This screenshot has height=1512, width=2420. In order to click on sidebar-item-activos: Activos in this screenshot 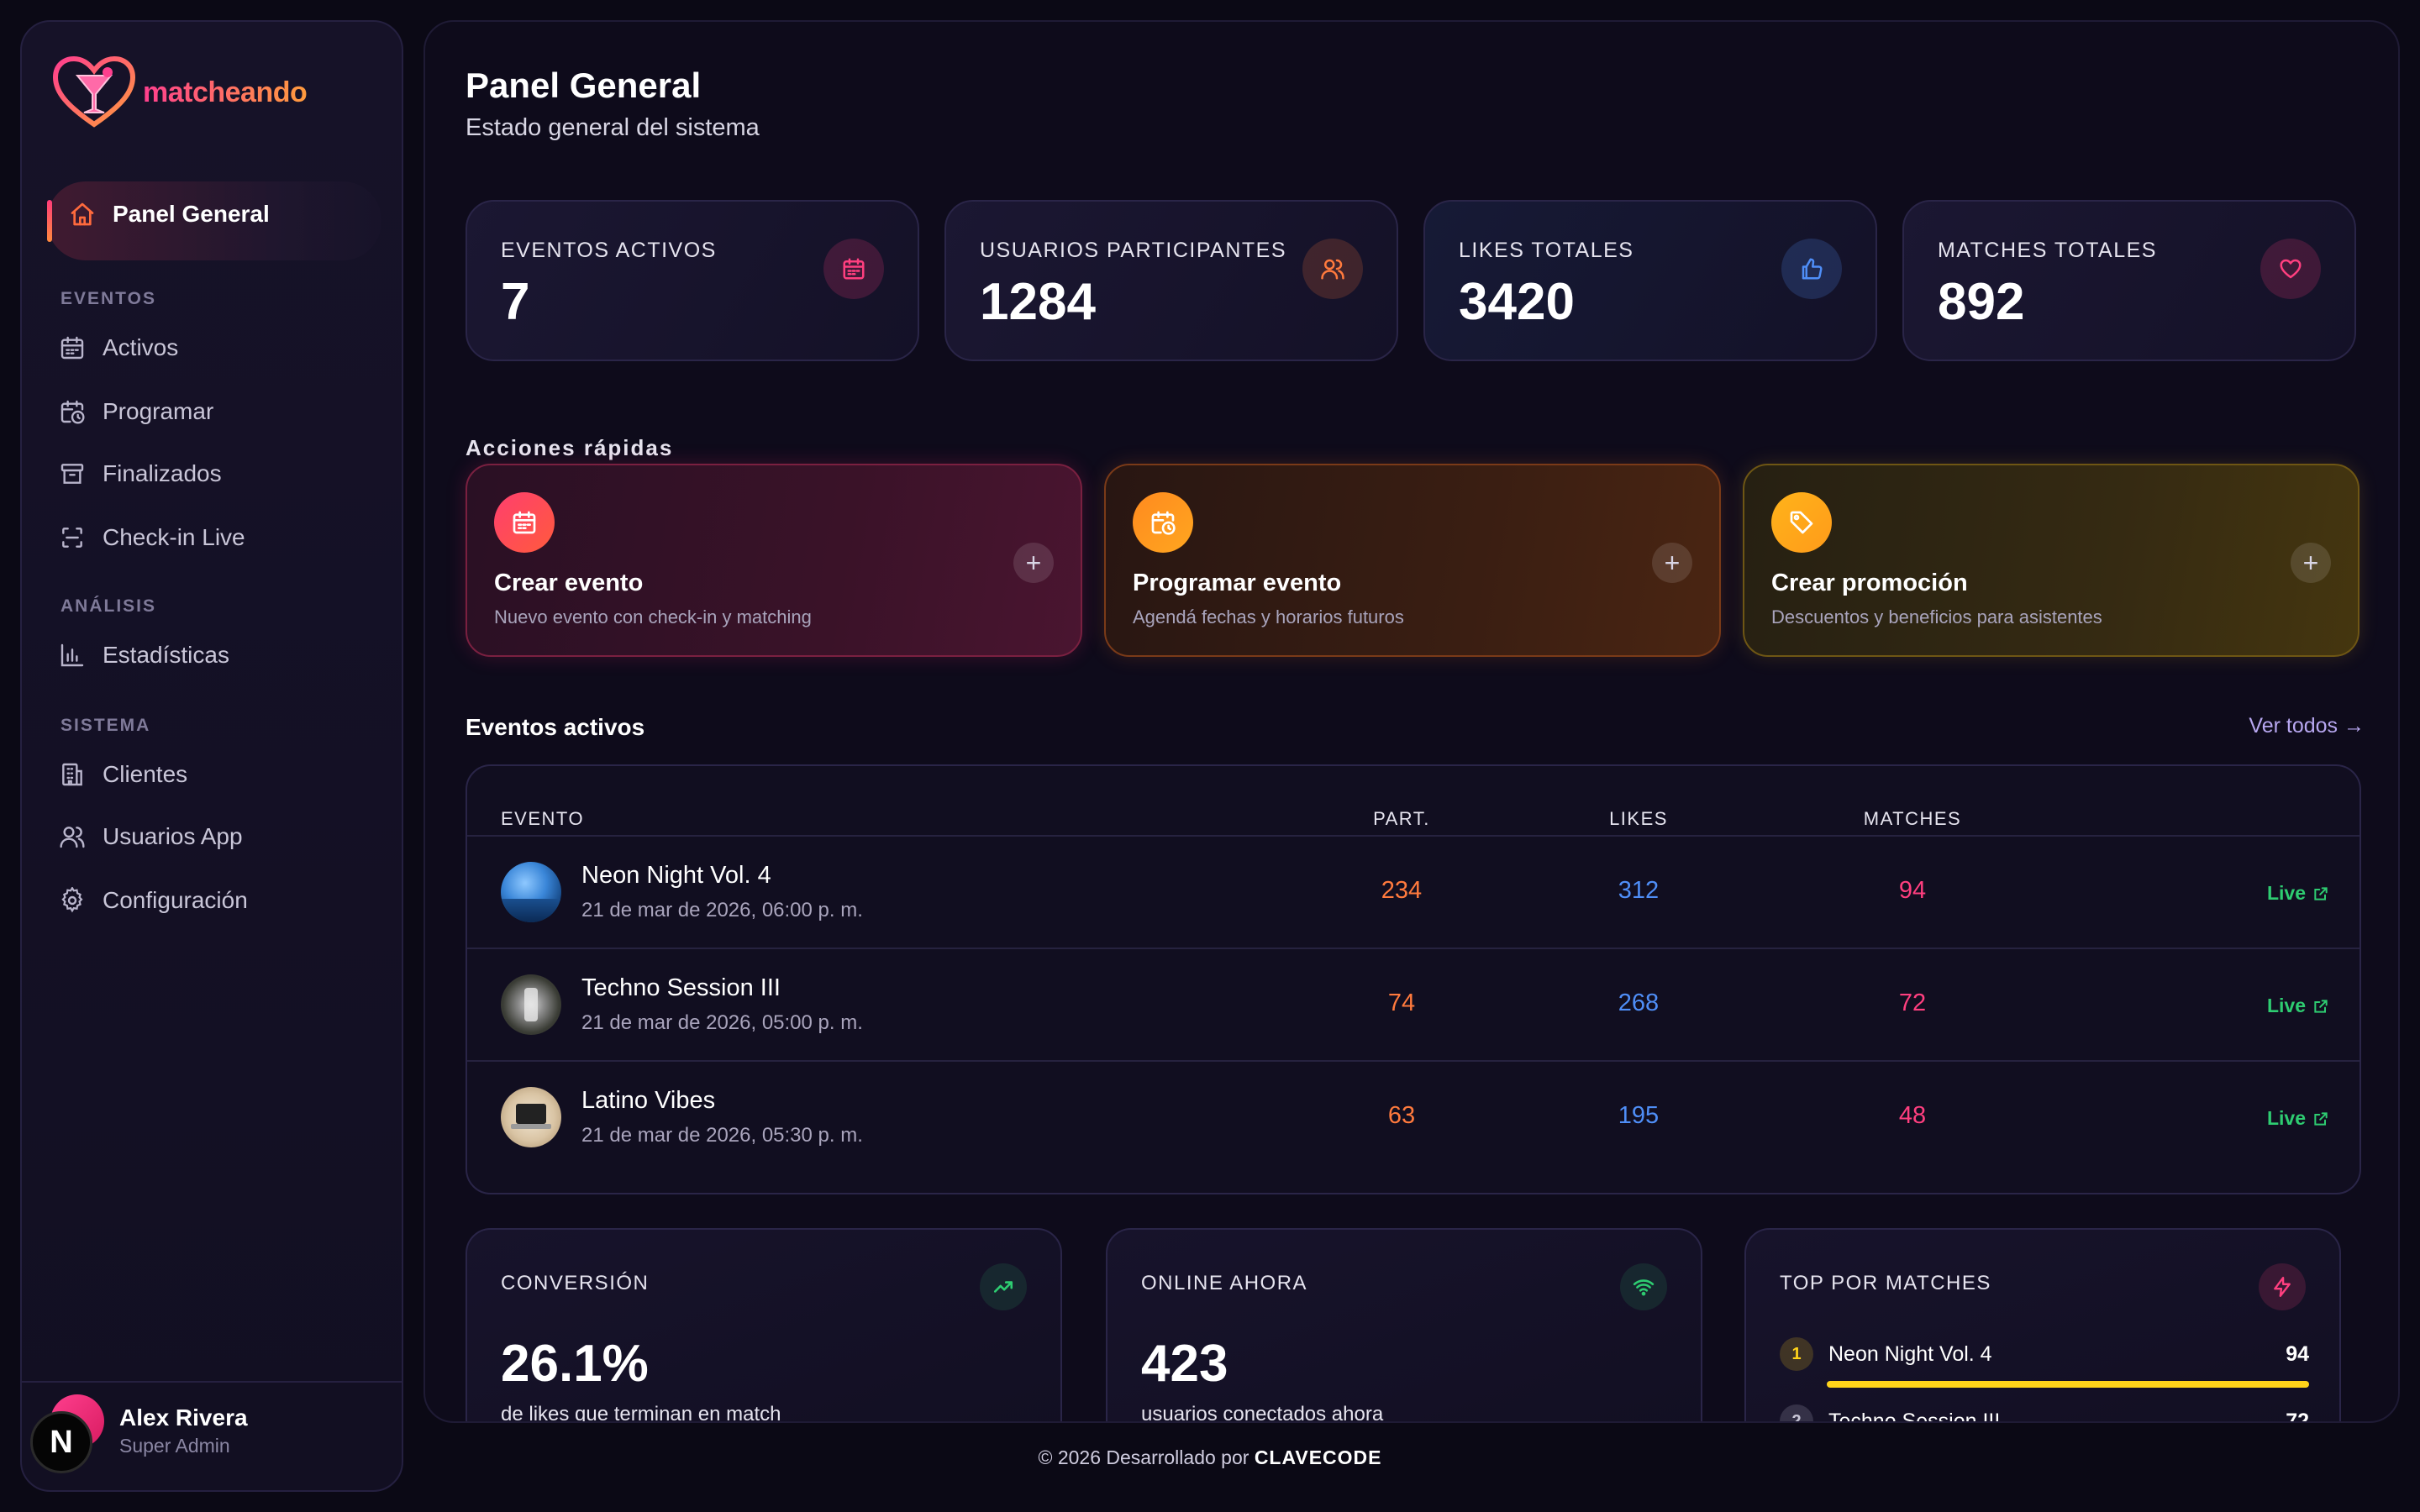, I will do `click(118, 348)`.